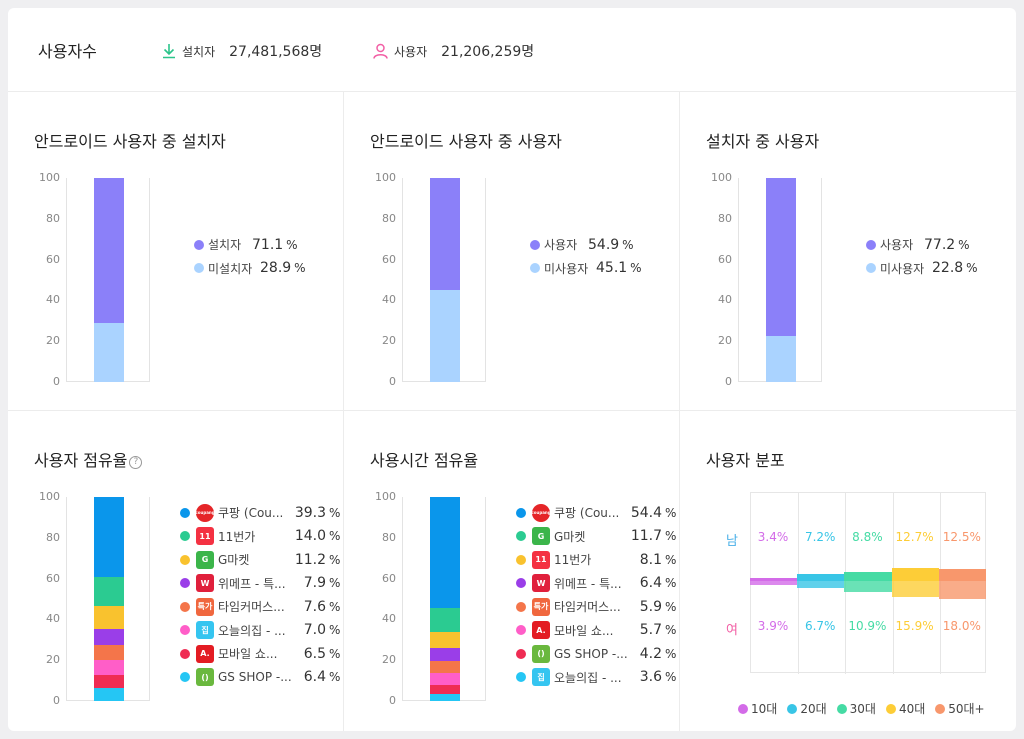 The width and height of the screenshot is (1024, 739). I want to click on legend-item: 특가 타임커머스... 5.9%, so click(596, 607).